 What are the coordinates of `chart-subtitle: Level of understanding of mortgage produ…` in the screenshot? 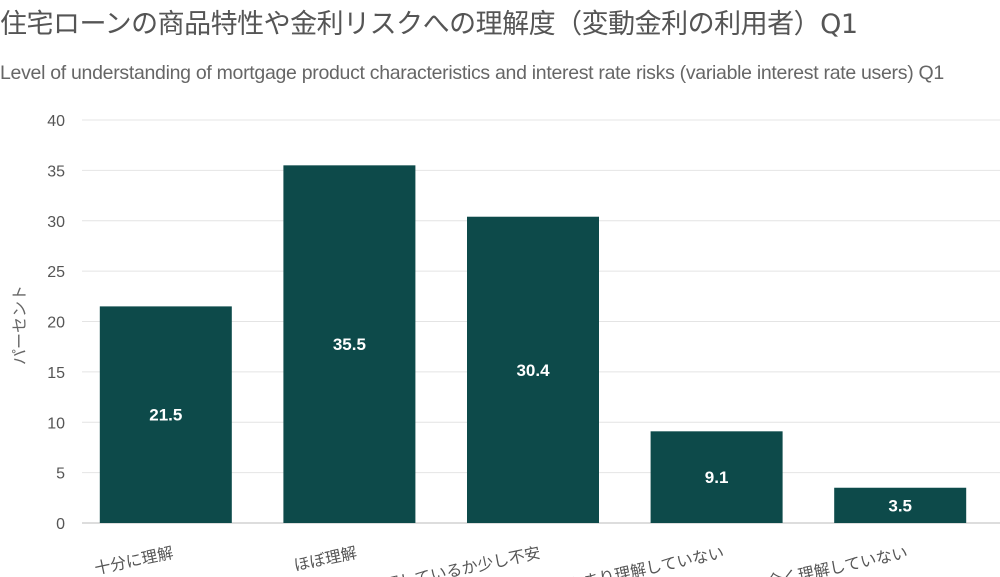 It's located at (472, 73).